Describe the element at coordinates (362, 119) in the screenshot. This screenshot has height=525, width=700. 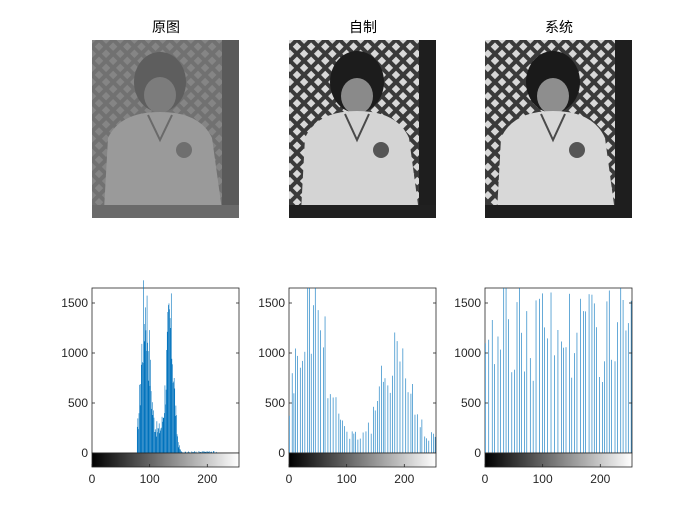
I see `image-panel-self: 自制` at that location.